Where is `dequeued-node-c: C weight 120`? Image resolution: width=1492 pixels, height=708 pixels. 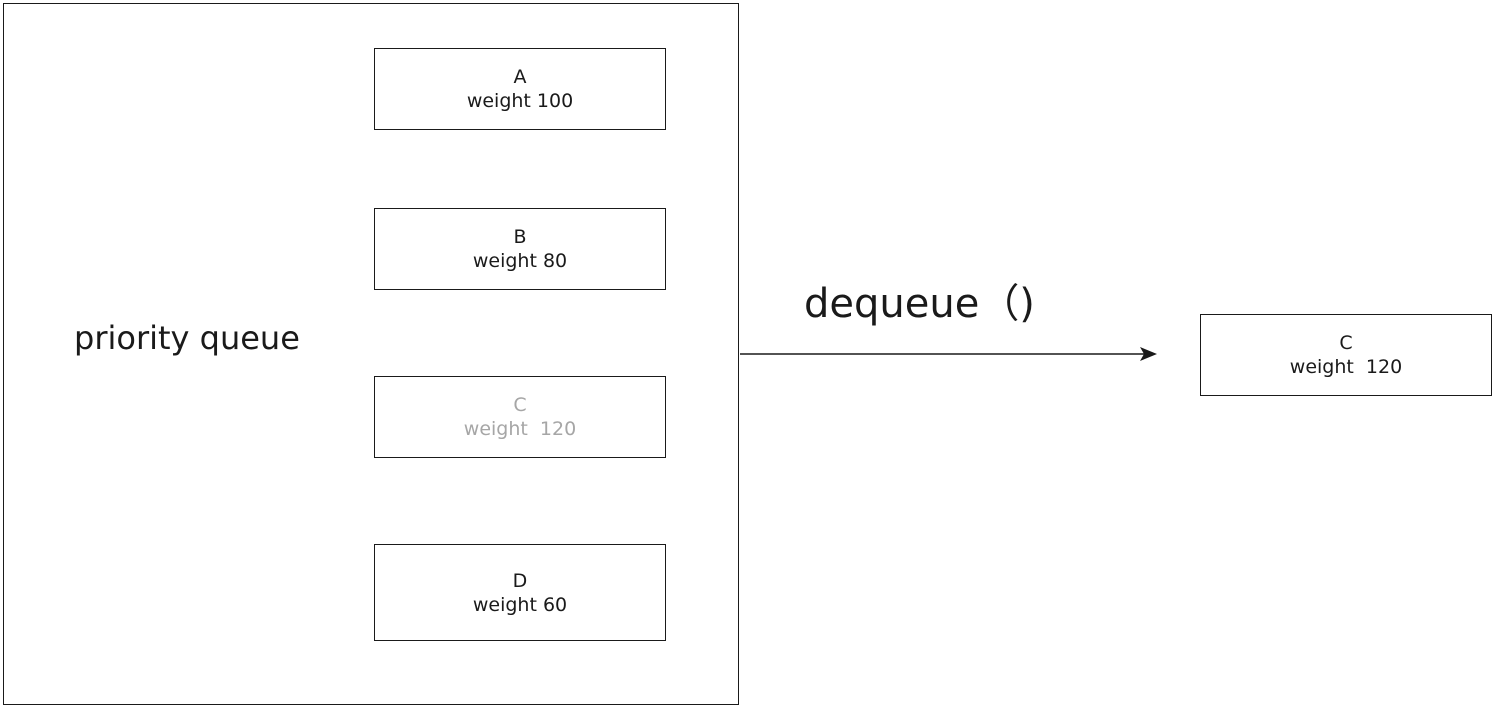 dequeued-node-c: C weight 120 is located at coordinates (1346, 355).